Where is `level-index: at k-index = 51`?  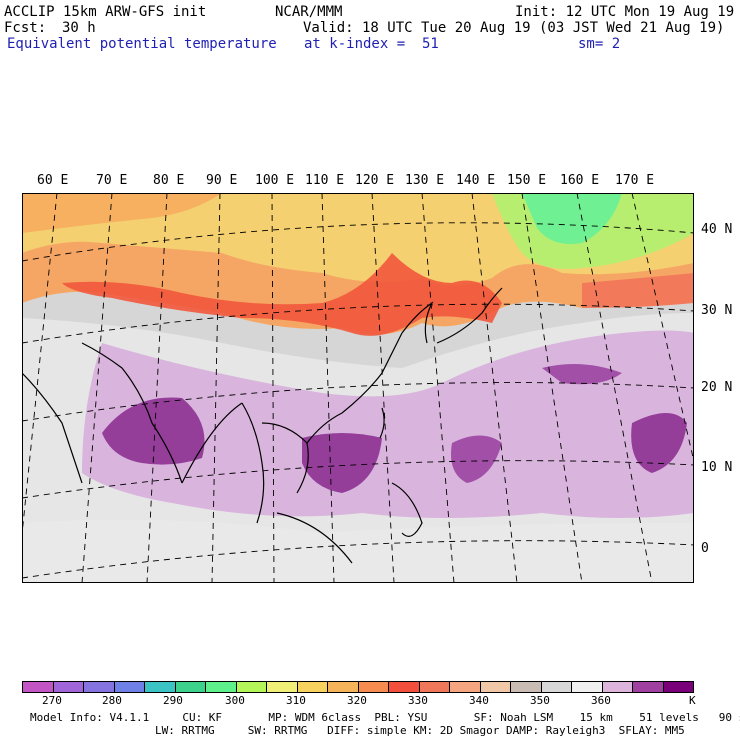
level-index: at k-index = 51 is located at coordinates (371, 44).